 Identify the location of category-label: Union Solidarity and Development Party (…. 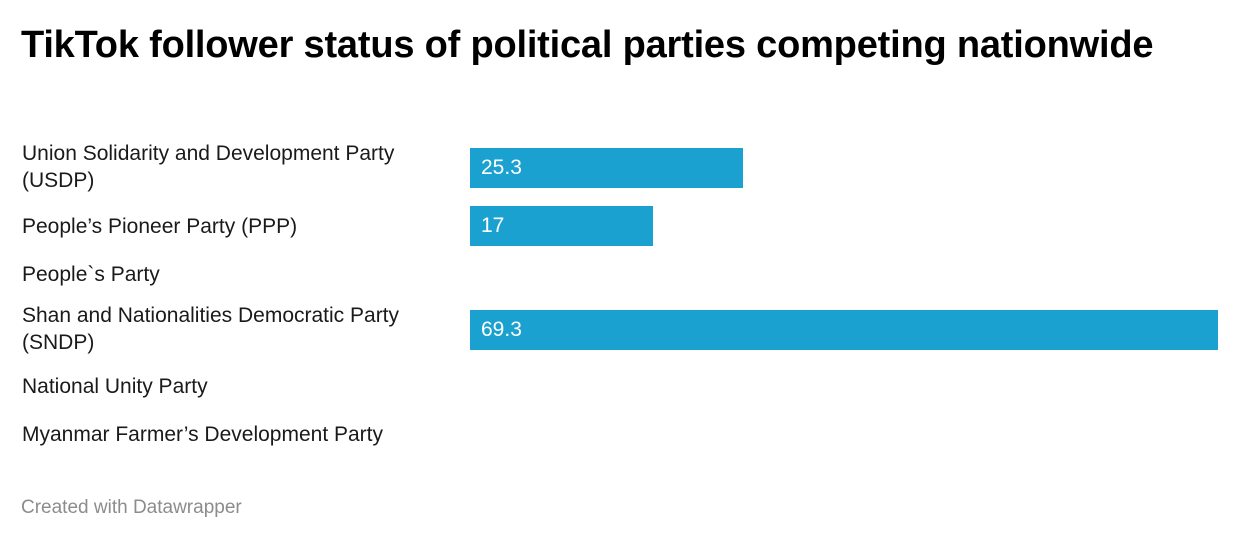
(208, 167).